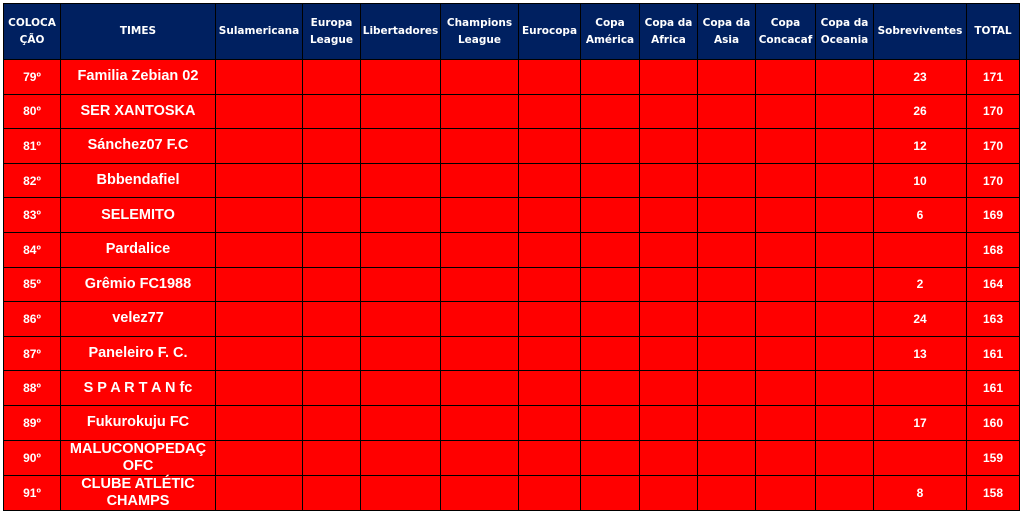 This screenshot has width=1023, height=511. What do you see at coordinates (32, 146) in the screenshot?
I see `position-cell: 81º` at bounding box center [32, 146].